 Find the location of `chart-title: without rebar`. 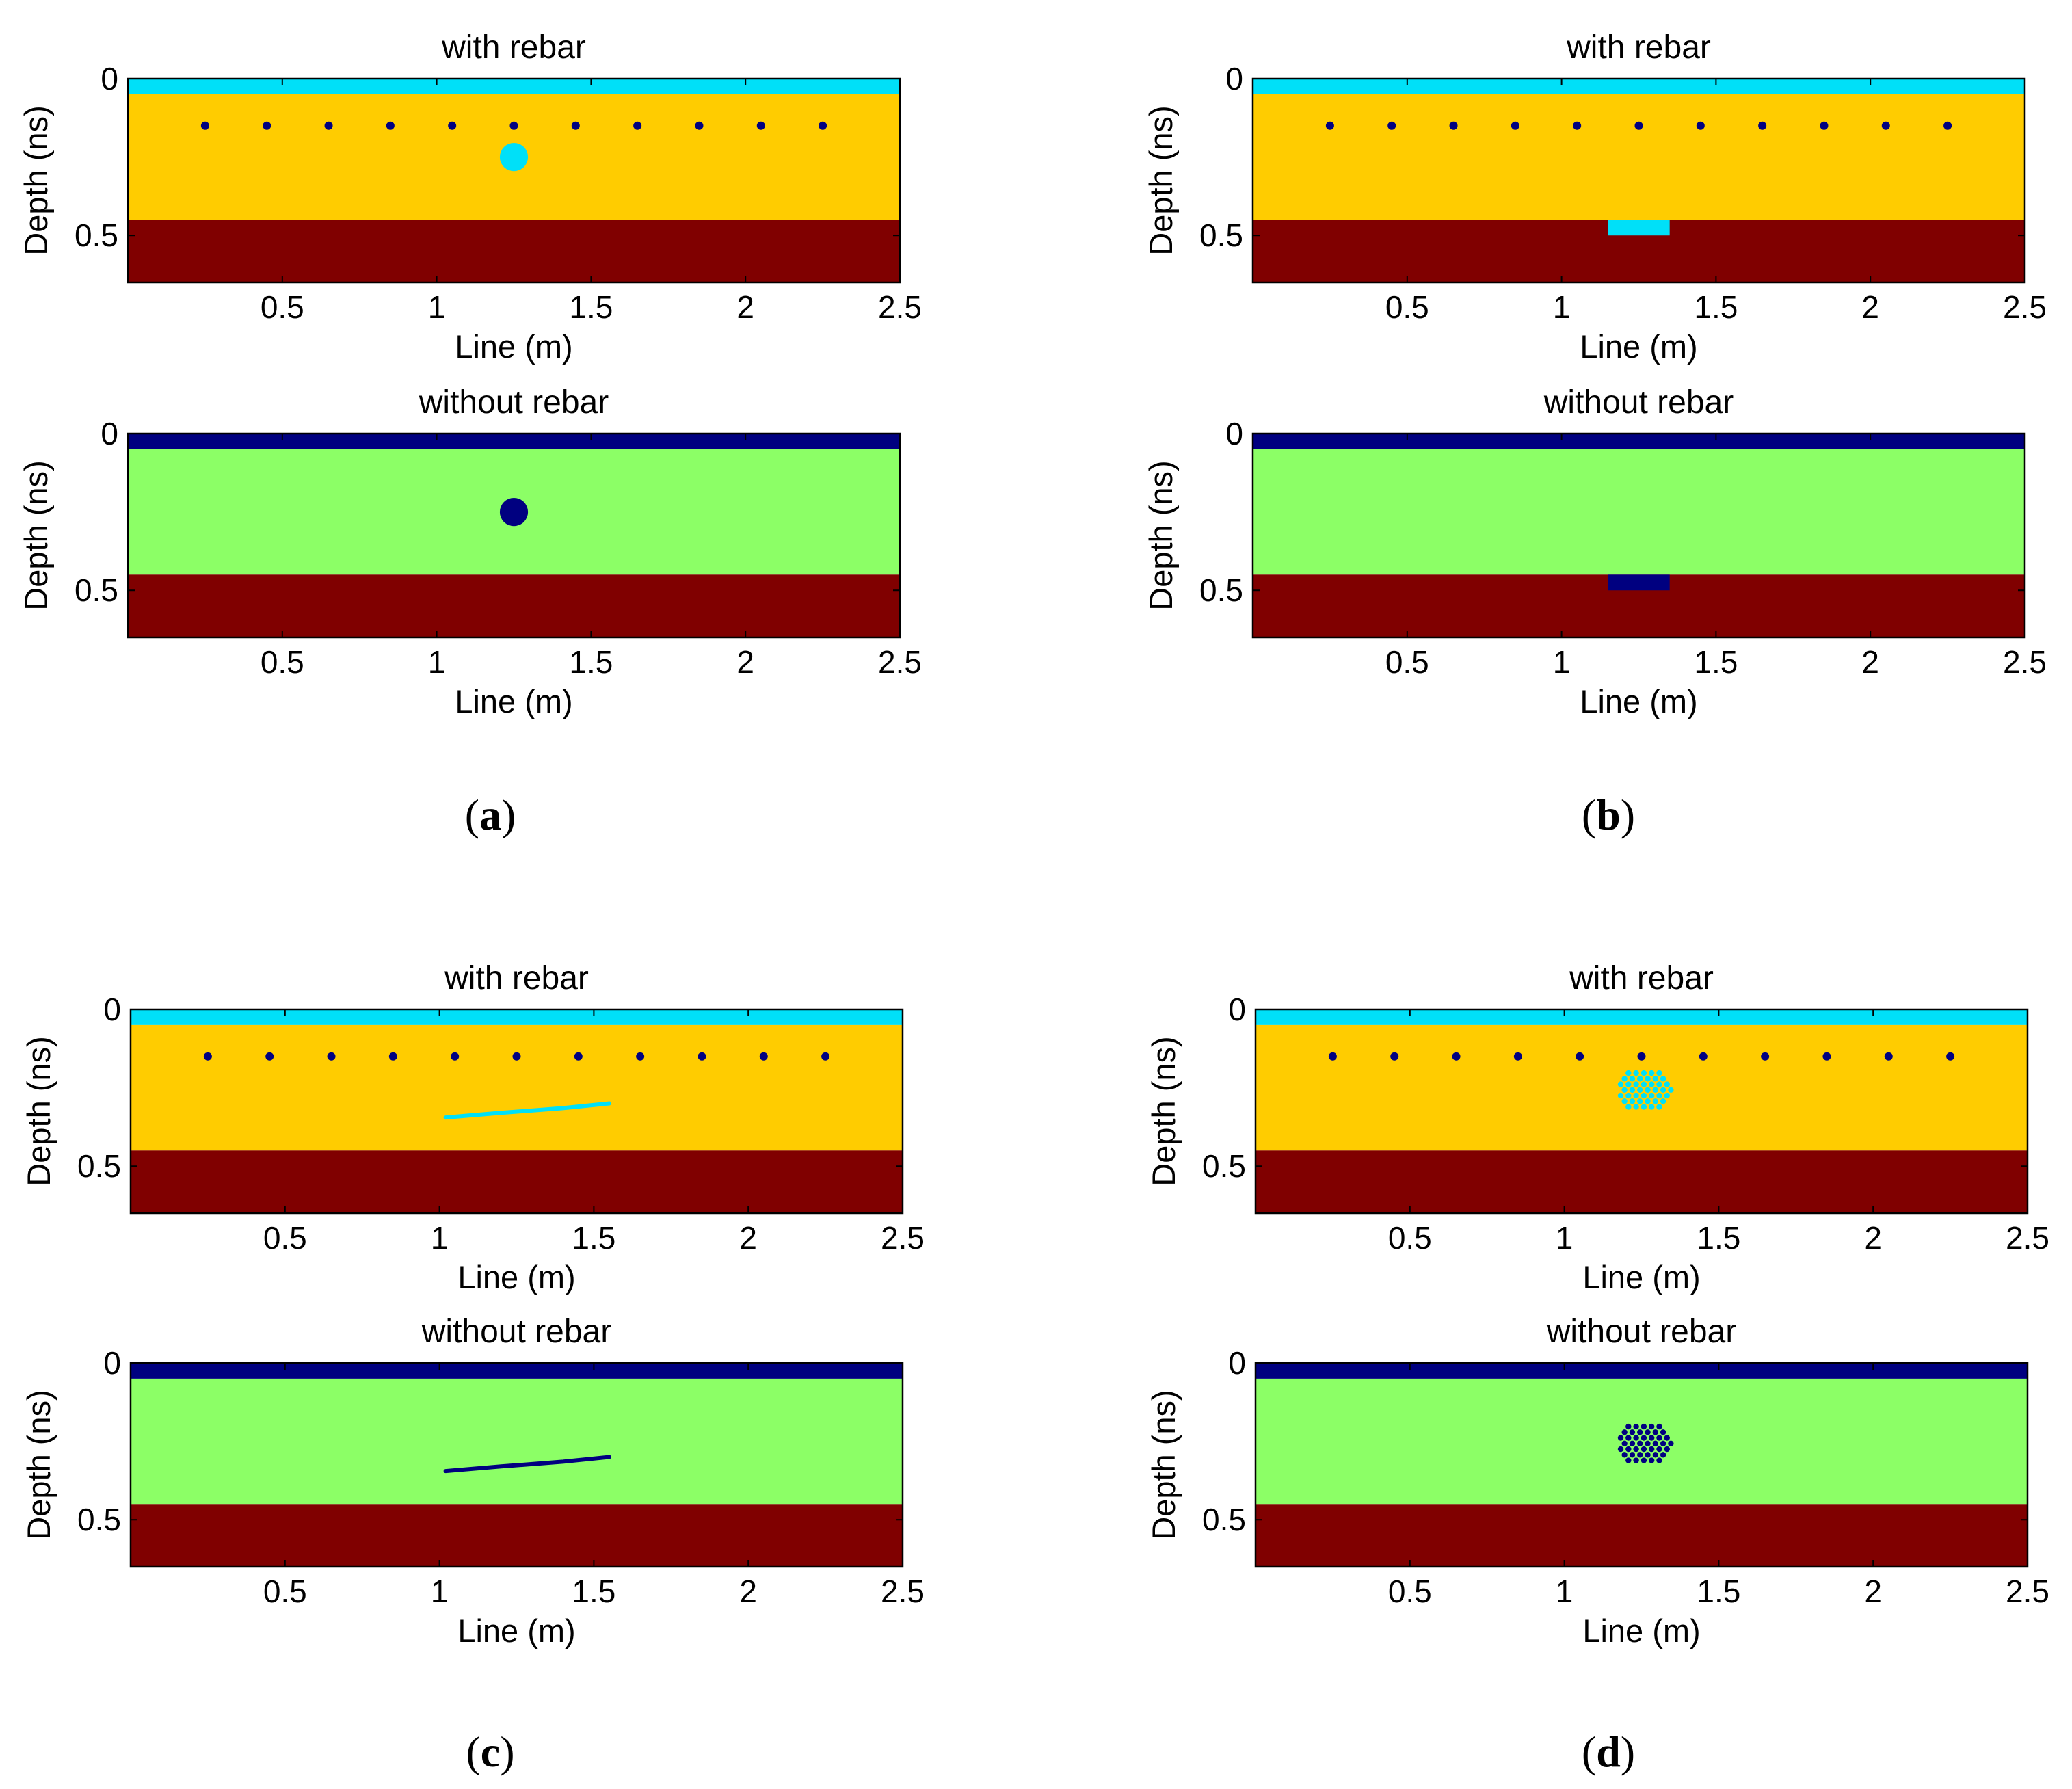

chart-title: without rebar is located at coordinates (516, 1332).